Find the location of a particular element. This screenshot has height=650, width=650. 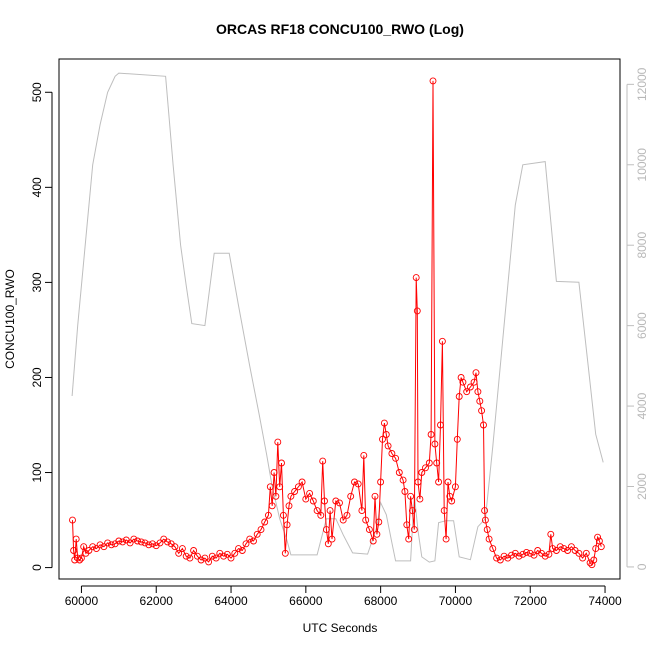

x-tick-label: 74000 is located at coordinates (605, 601).